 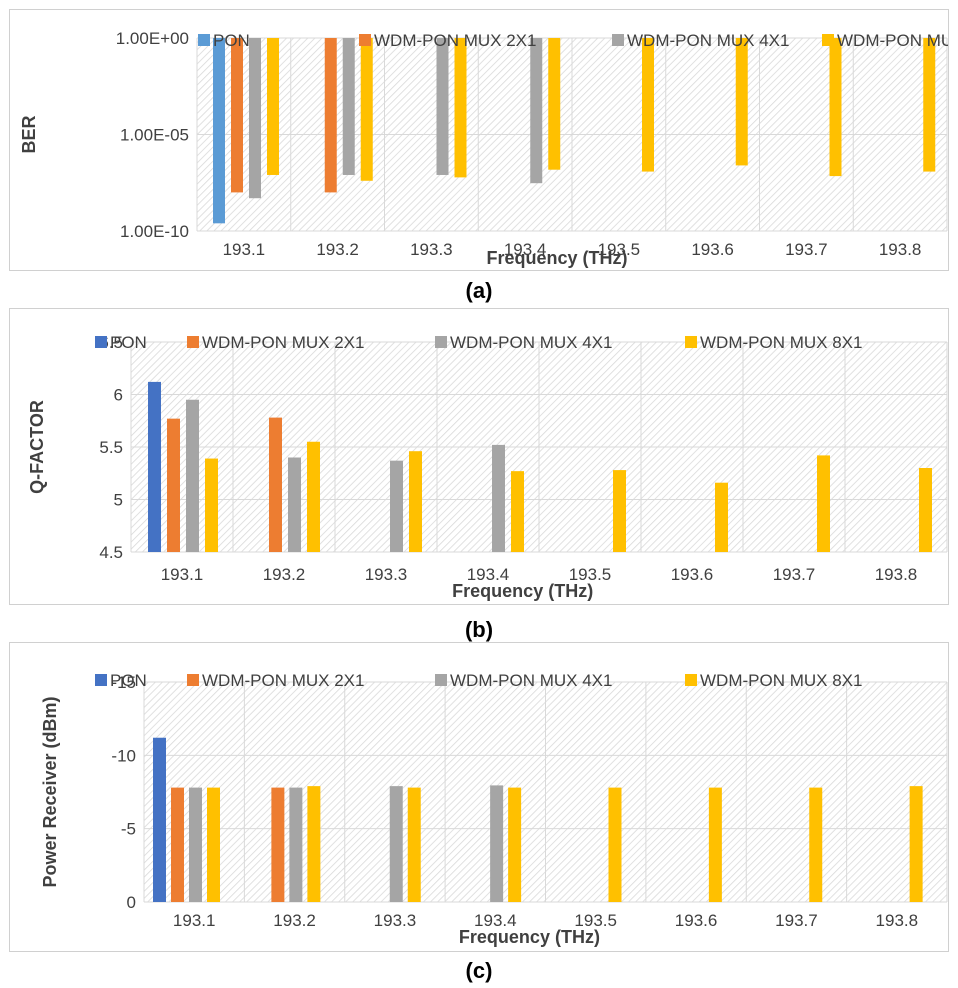 I want to click on caption-a: (a), so click(x=479, y=290).